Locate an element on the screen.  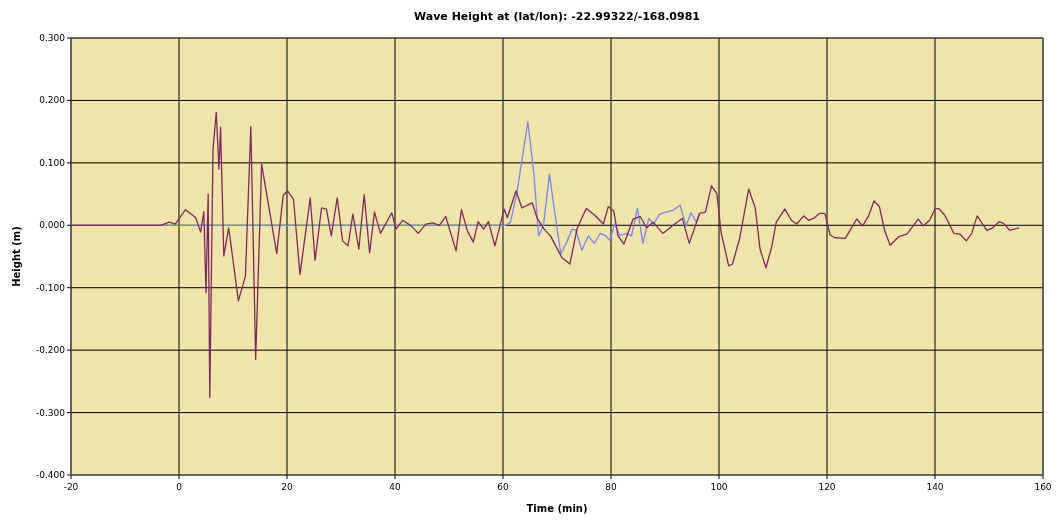
y-tick-label: 0.300 is located at coordinates (52, 38).